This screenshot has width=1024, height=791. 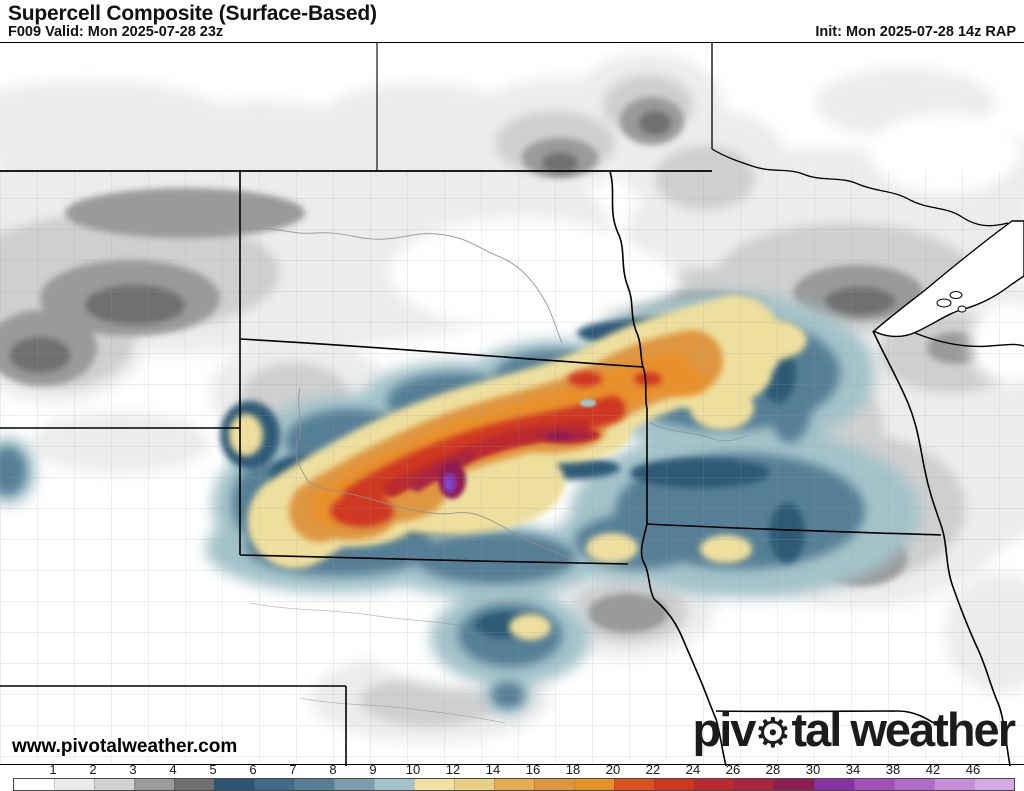 I want to click on colorbar, so click(x=514, y=784).